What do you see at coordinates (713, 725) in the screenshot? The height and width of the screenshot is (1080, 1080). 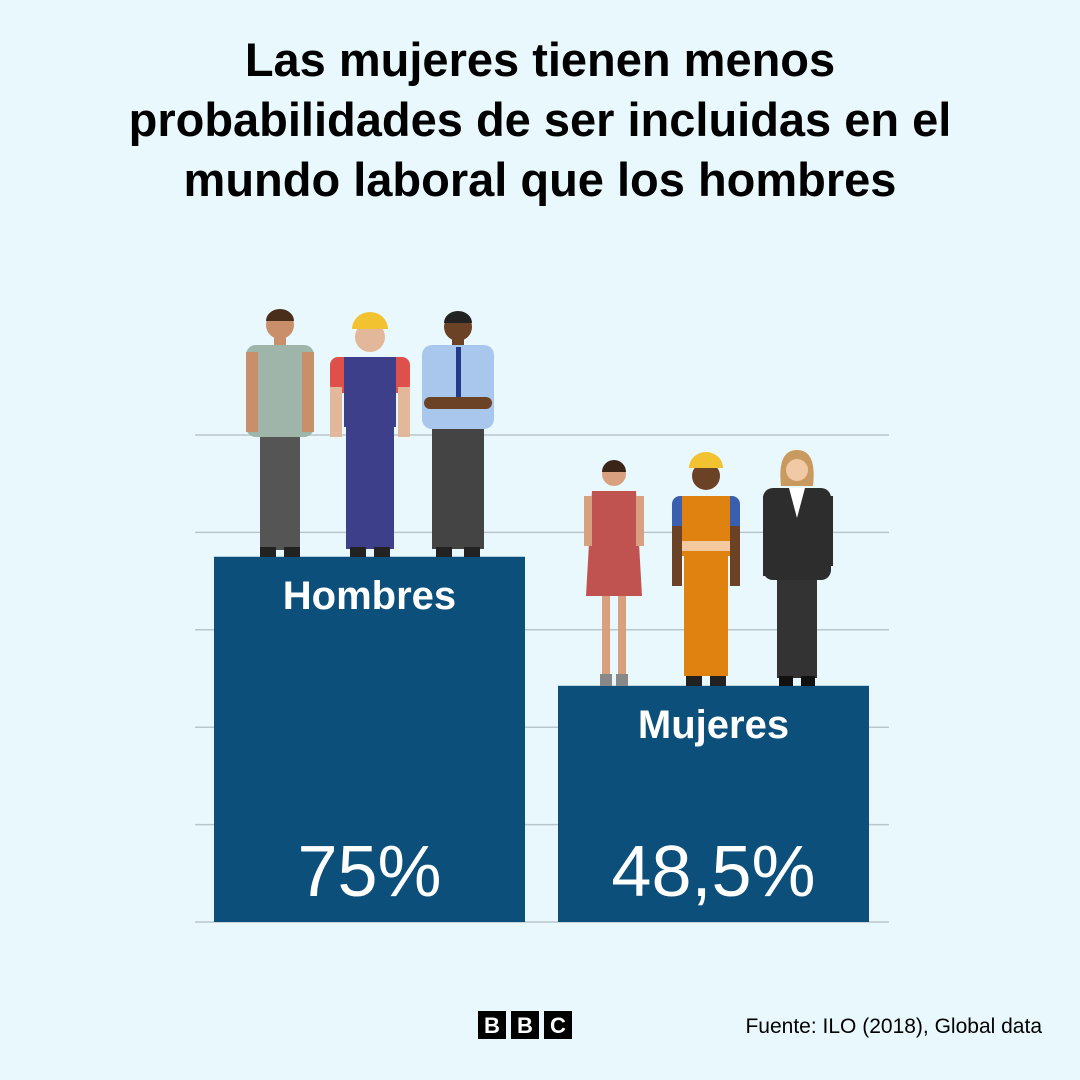 I see `category-label: Mujeres` at bounding box center [713, 725].